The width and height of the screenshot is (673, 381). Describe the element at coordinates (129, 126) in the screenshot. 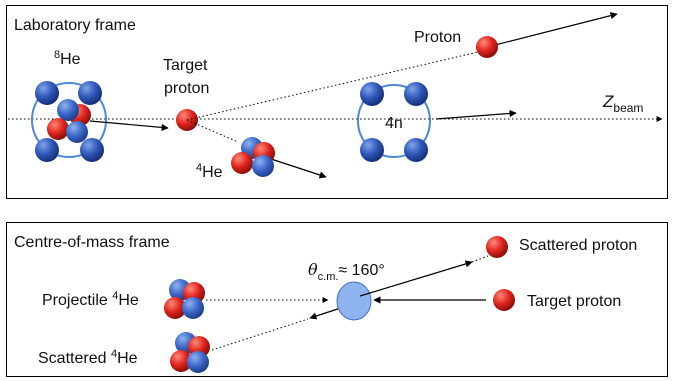

I see `beam-arrow` at that location.